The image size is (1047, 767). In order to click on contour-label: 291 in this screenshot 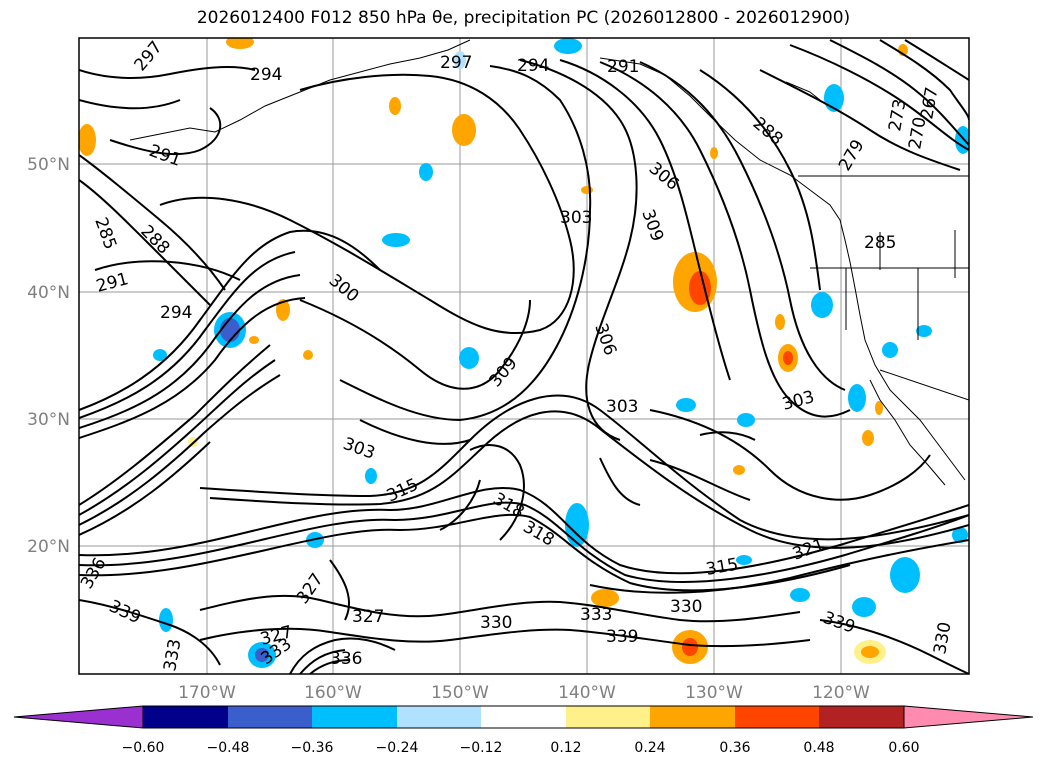, I will do `click(623, 67)`.